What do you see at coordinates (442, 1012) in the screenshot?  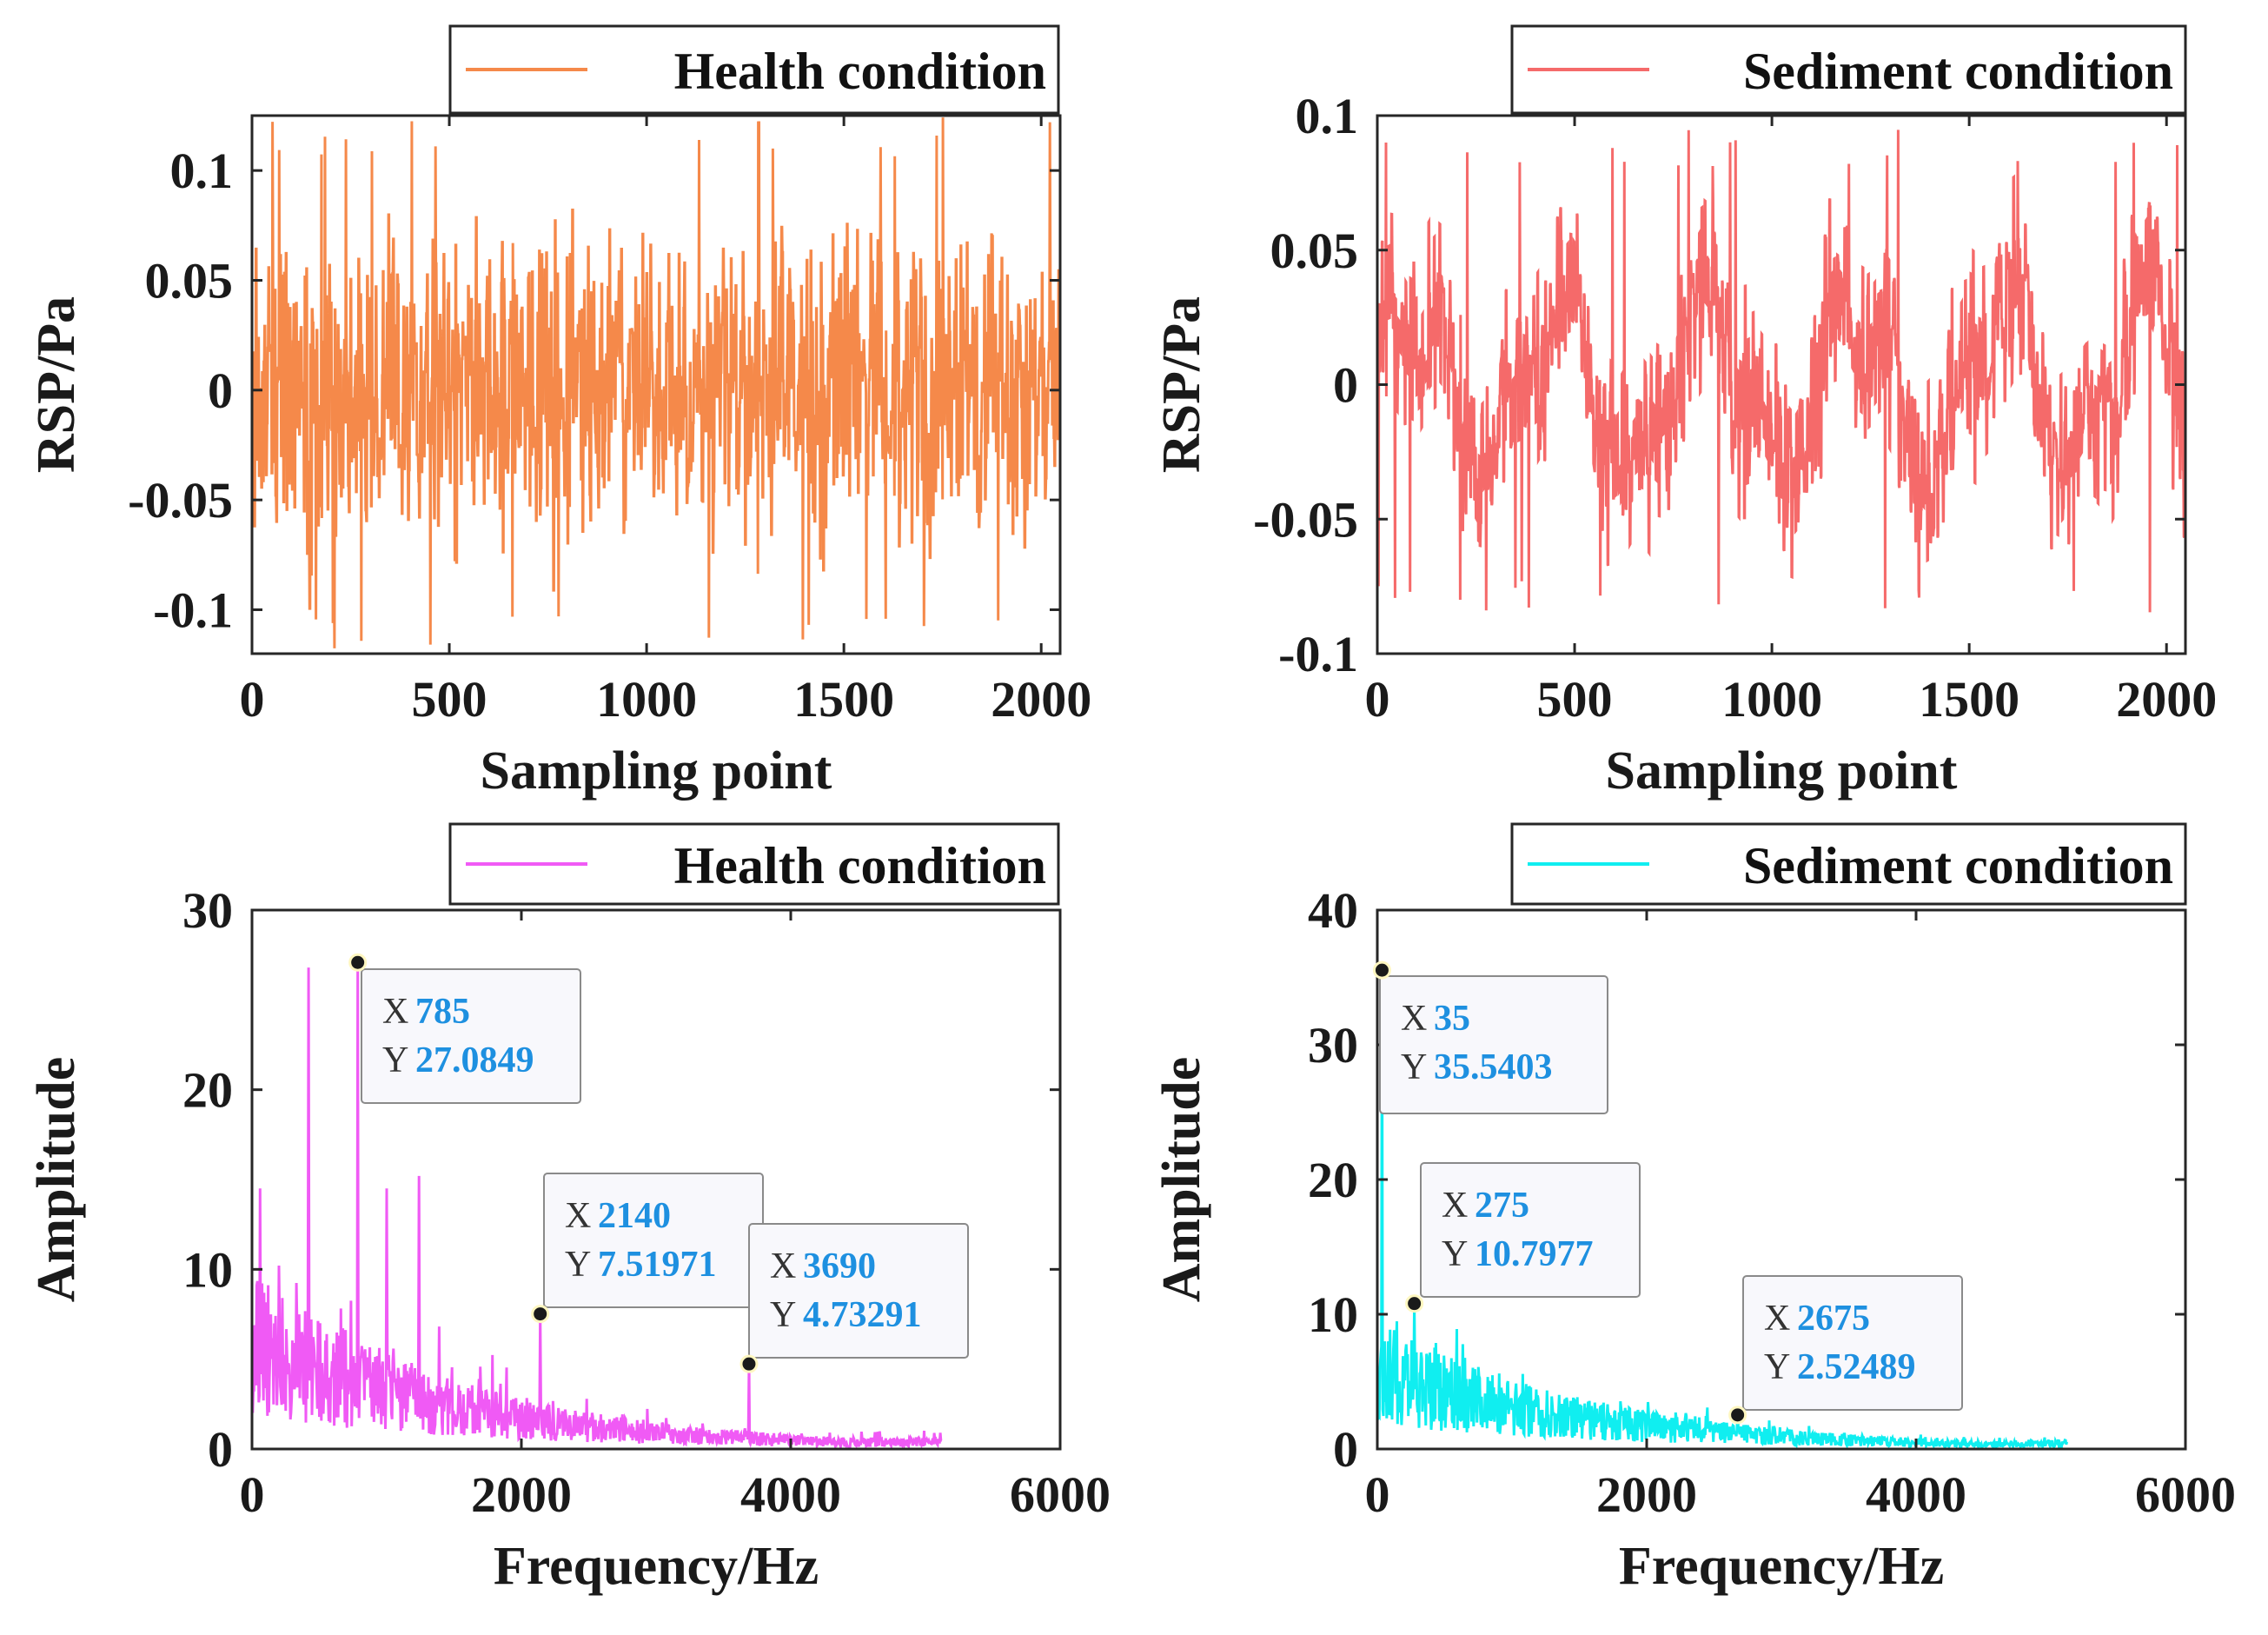 I see `datatip-x-value: 785` at bounding box center [442, 1012].